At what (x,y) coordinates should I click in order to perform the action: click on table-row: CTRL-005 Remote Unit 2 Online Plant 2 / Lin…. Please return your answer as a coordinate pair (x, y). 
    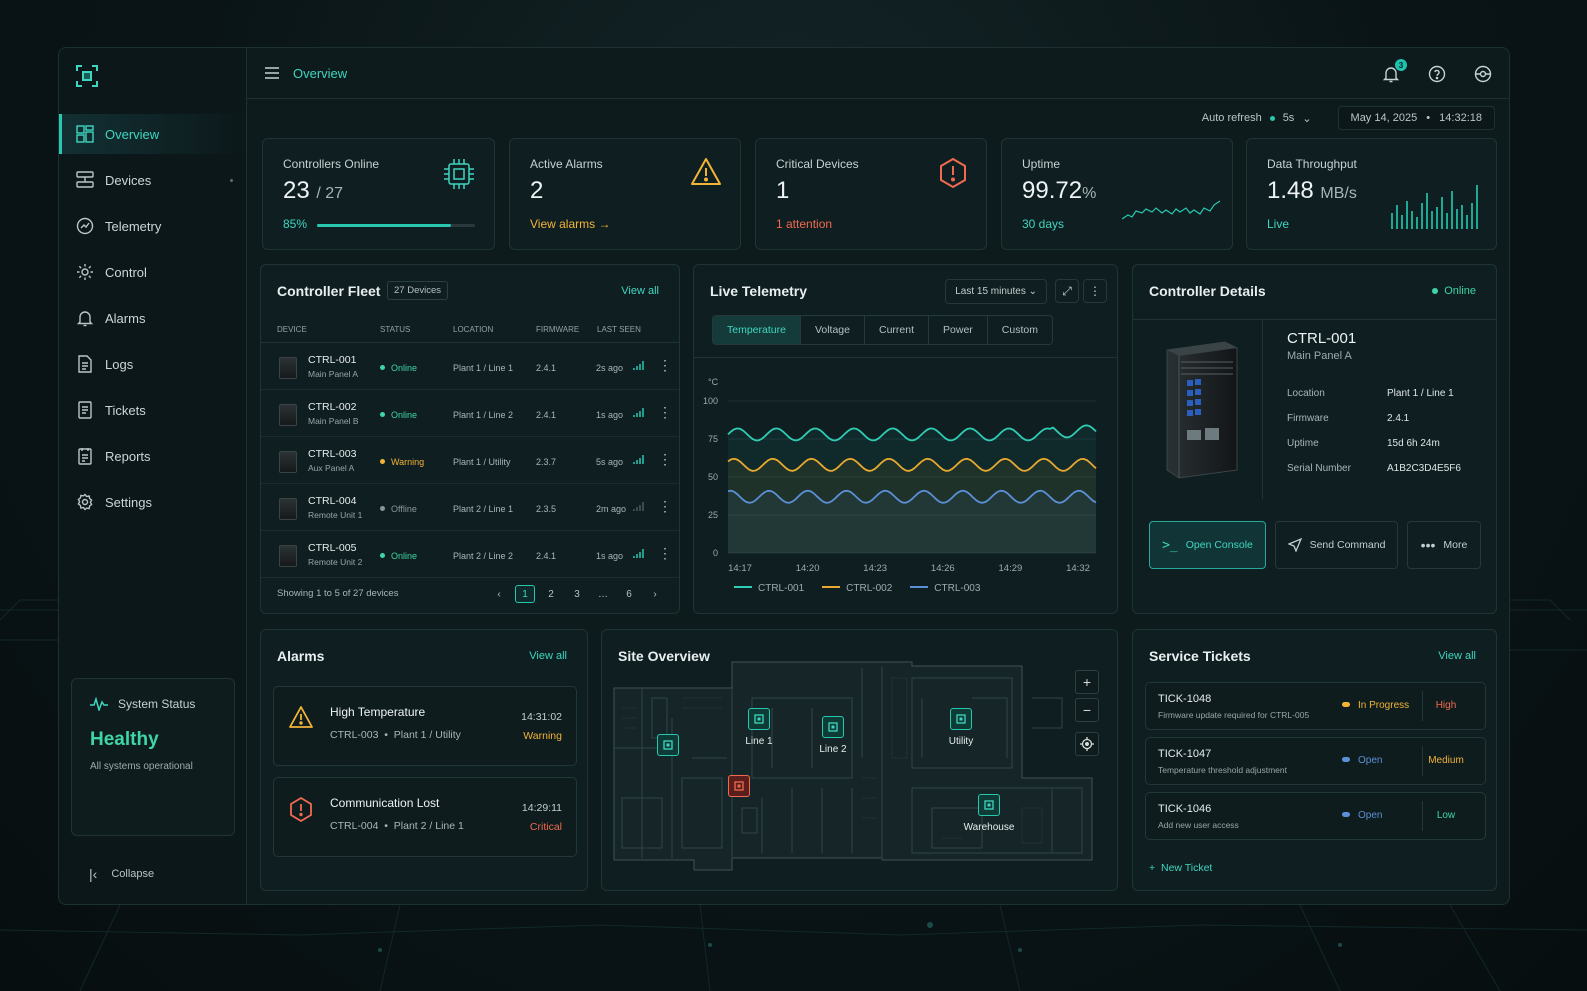
    Looking at the image, I should click on (470, 555).